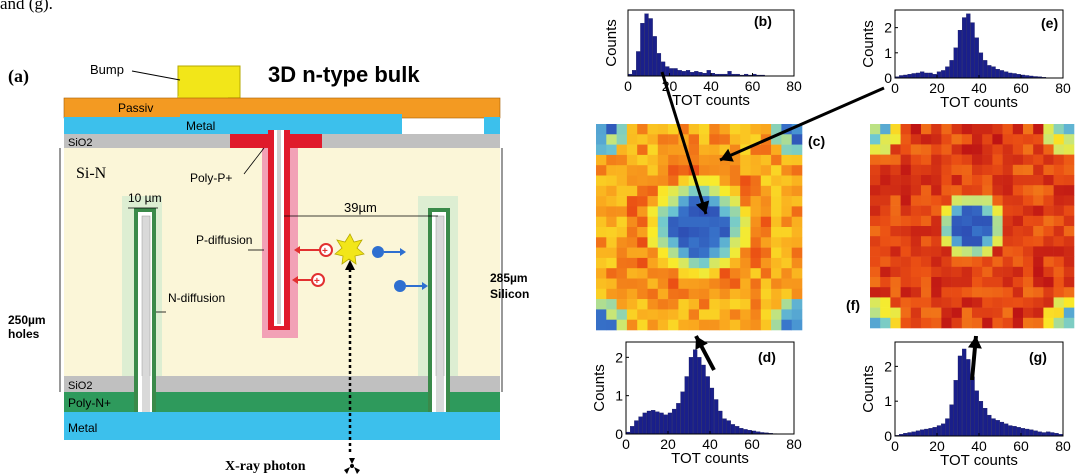  I want to click on ylabel-d: Counts, so click(599, 388).